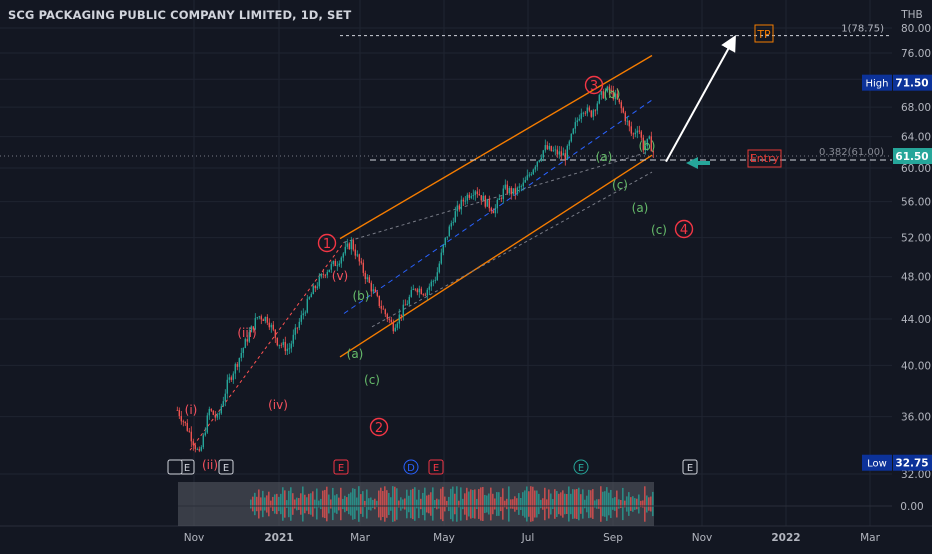  I want to click on tp-box, so click(764, 33).